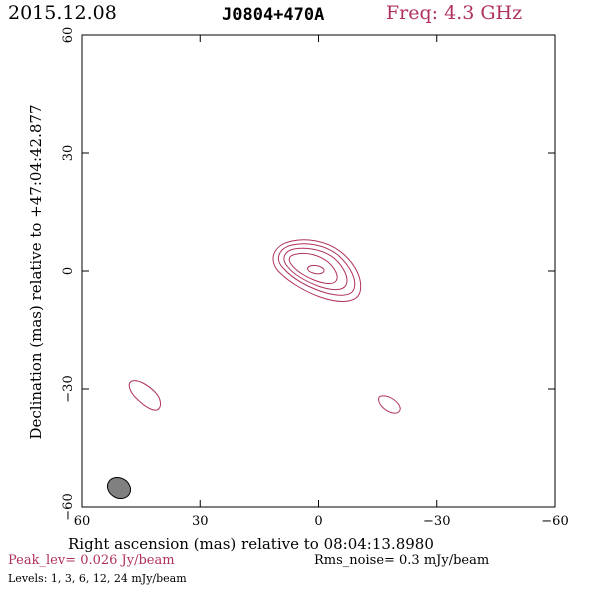  I want to click on core-contour-3mJy, so click(316, 269).